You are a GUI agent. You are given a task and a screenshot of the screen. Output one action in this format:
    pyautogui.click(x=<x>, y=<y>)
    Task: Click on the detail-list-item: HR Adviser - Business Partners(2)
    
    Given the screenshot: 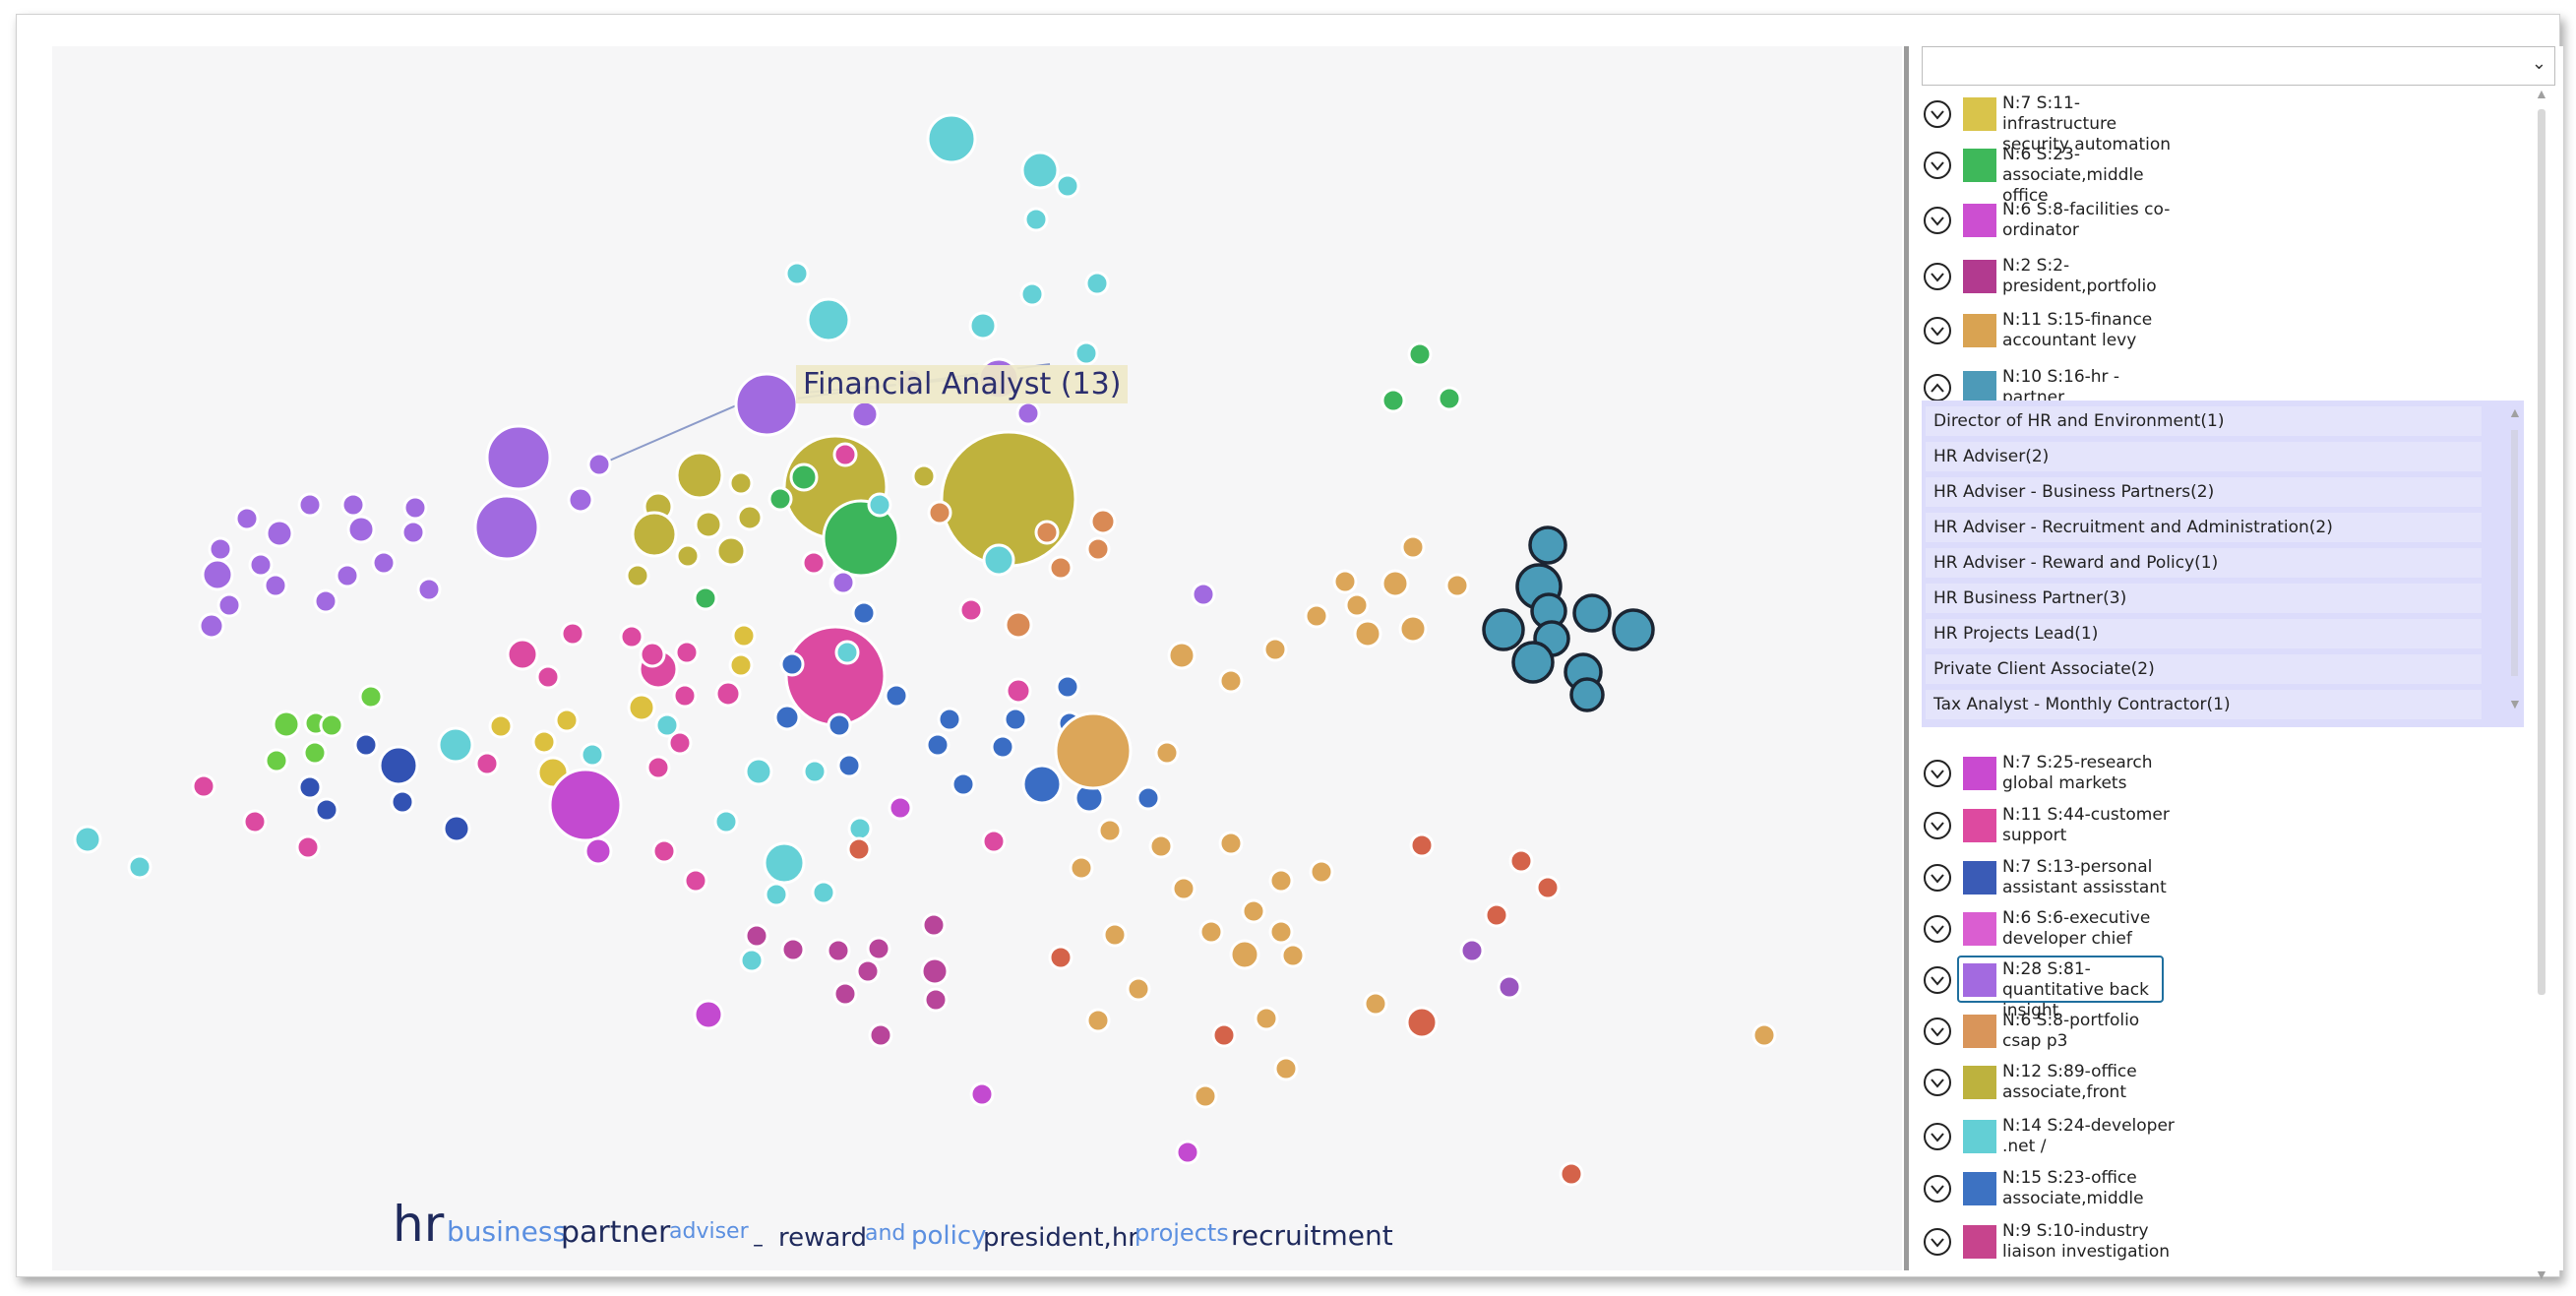 What is the action you would take?
    pyautogui.click(x=2204, y=492)
    